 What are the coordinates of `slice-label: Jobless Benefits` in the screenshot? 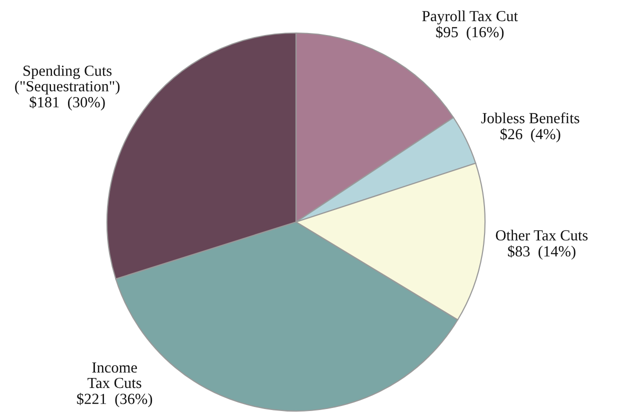 It's located at (530, 118).